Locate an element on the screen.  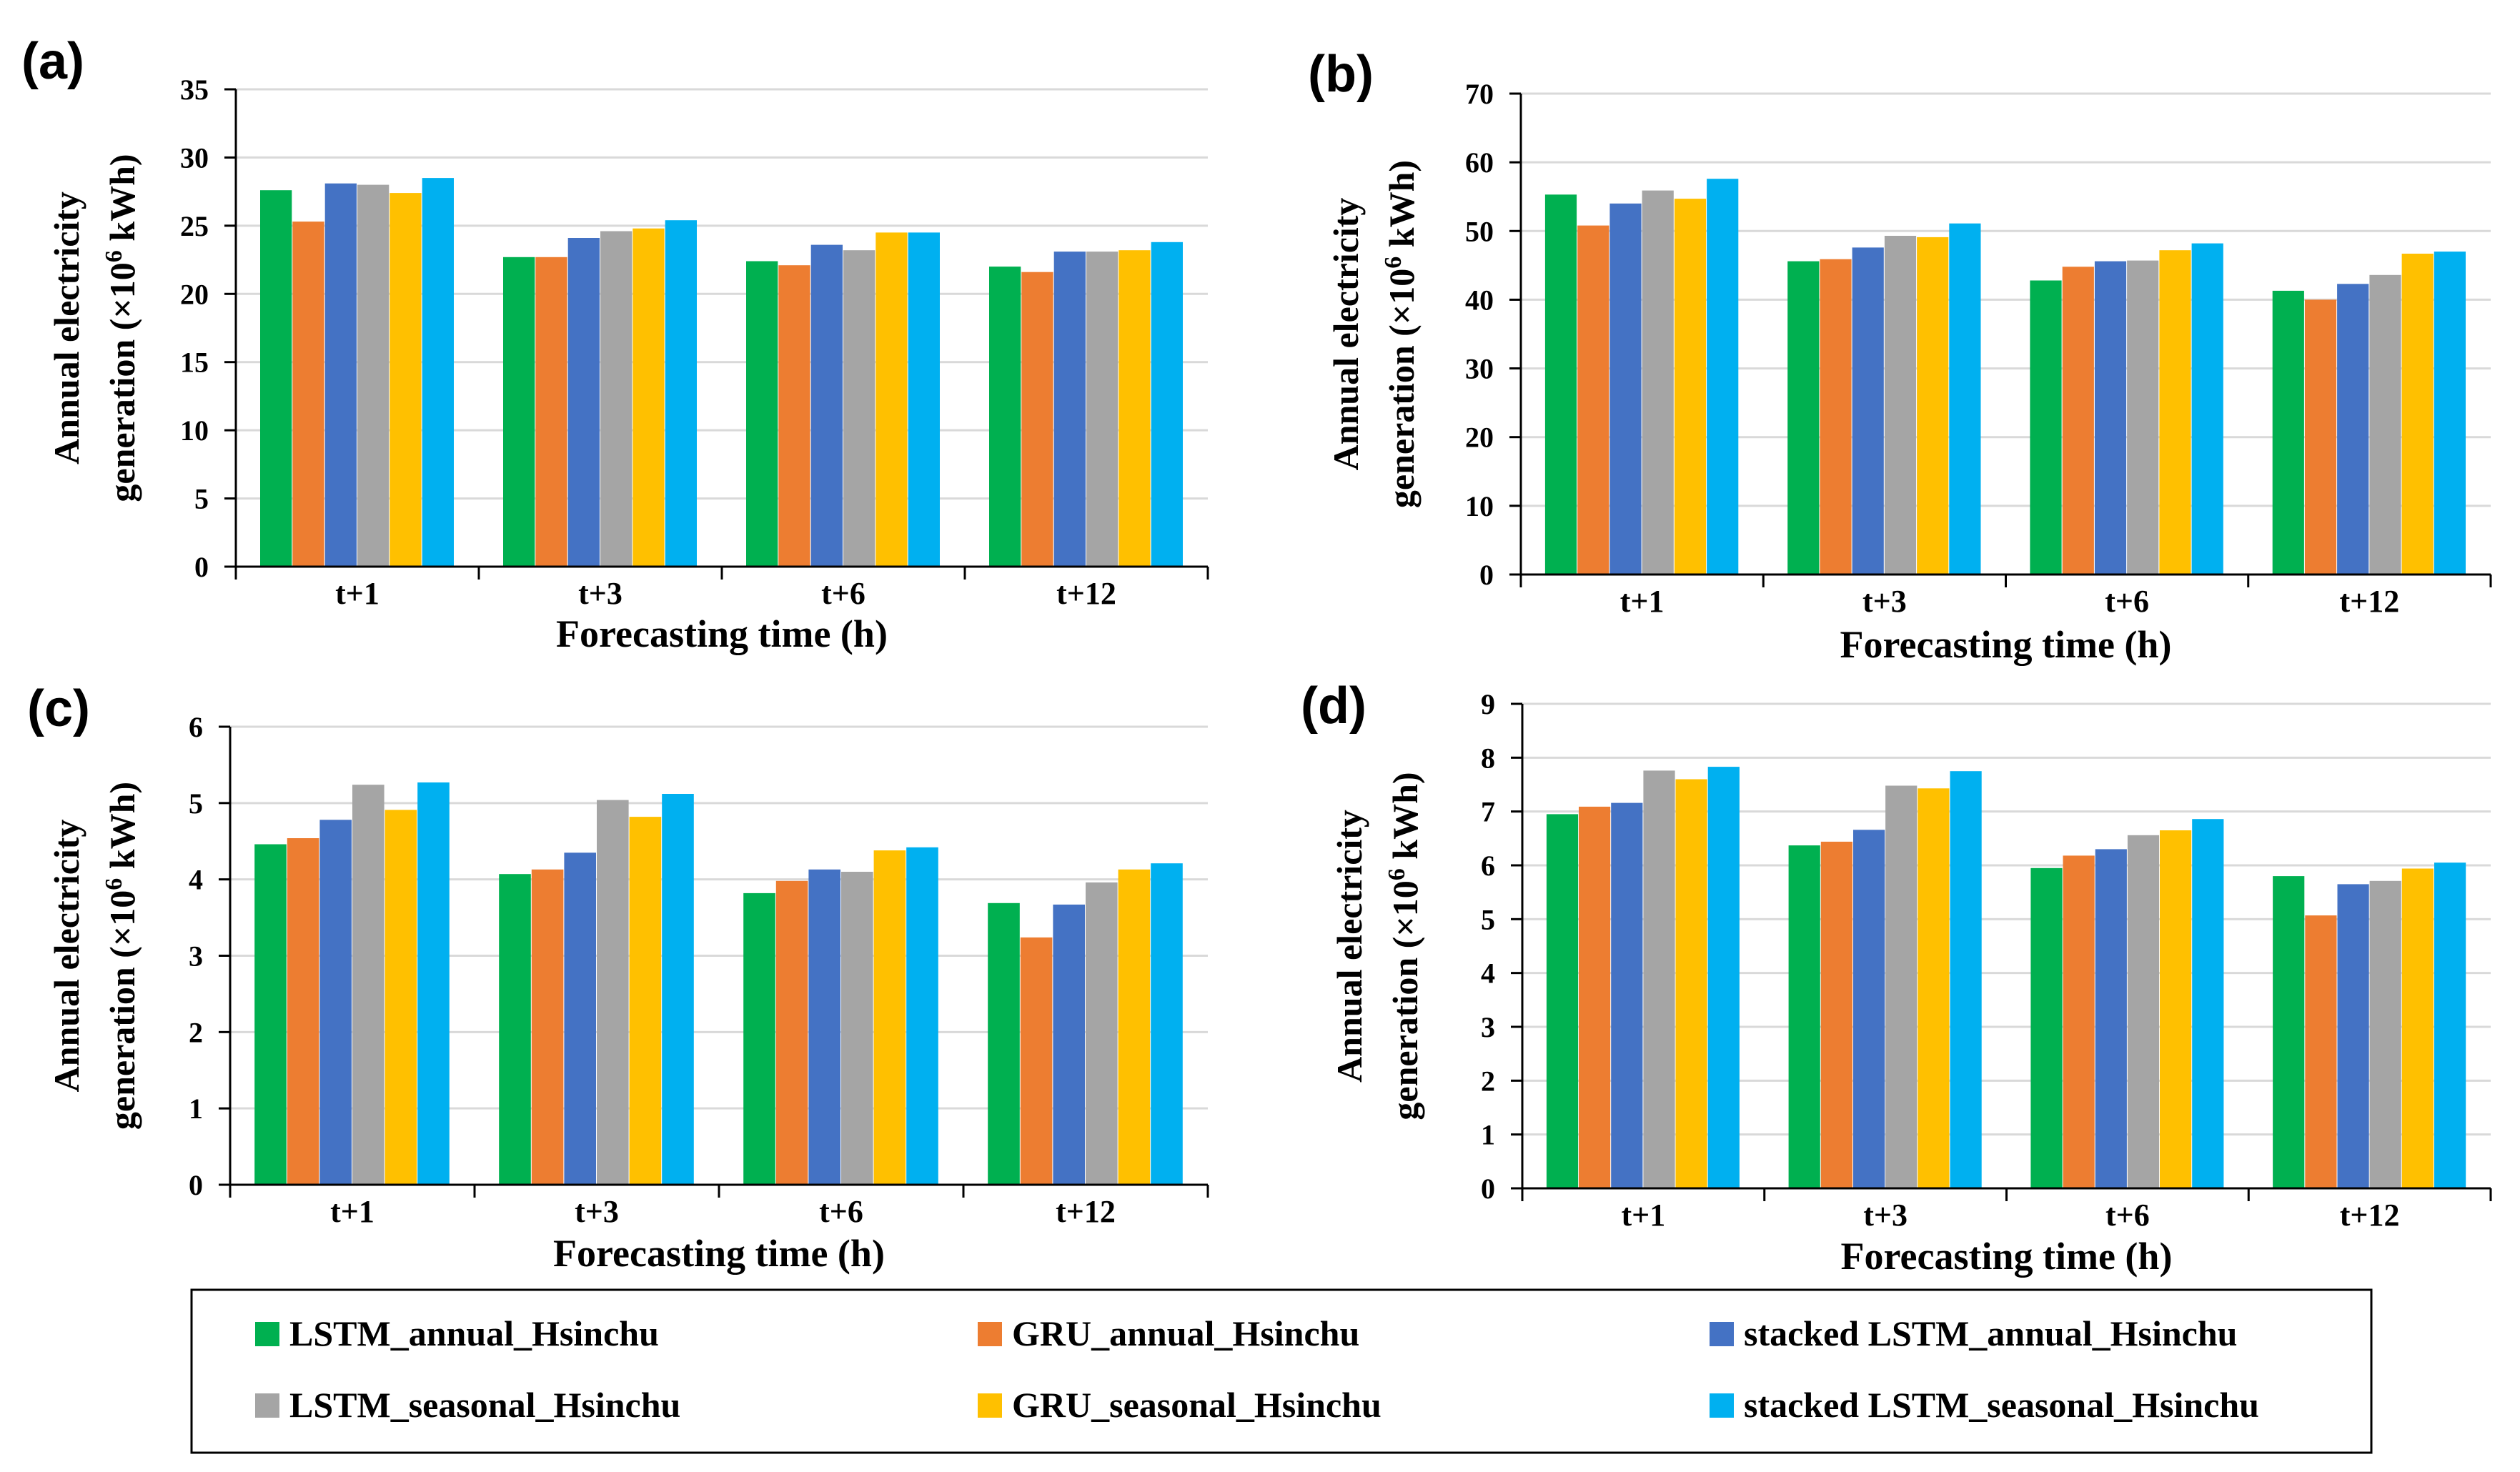
y-tick-label: 70 is located at coordinates (1479, 94).